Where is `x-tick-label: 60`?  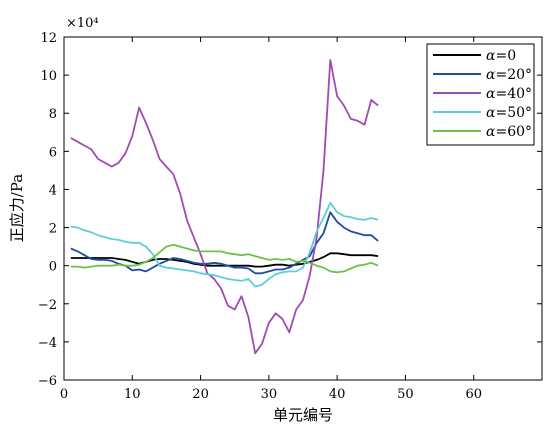
x-tick-label: 60 is located at coordinates (473, 394).